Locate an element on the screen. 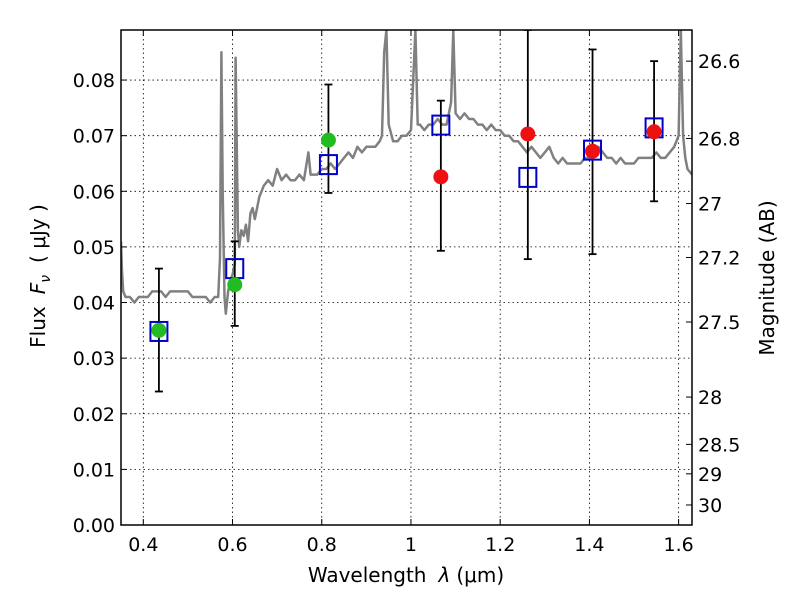 This screenshot has width=800, height=600. y-tick-labels: 0.00 0.01 0.02 0.03 0.04 0.05 0.06 0.07 0.08 is located at coordinates (94, 303).